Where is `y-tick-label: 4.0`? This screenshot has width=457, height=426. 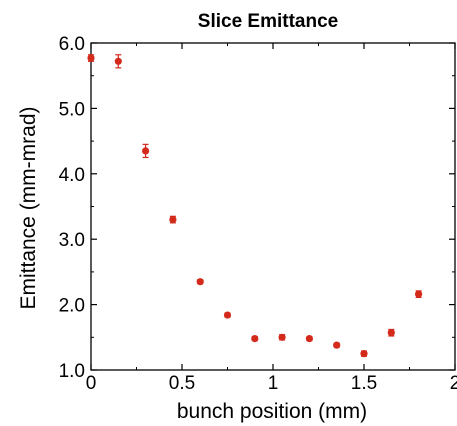
y-tick-label: 4.0 is located at coordinates (72, 175).